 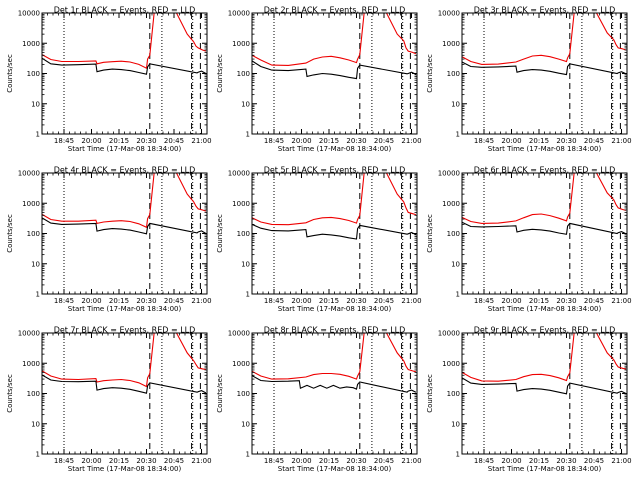 I want to click on plot-title: Det 4r BLACK = Events, RED = LLD, so click(x=125, y=170).